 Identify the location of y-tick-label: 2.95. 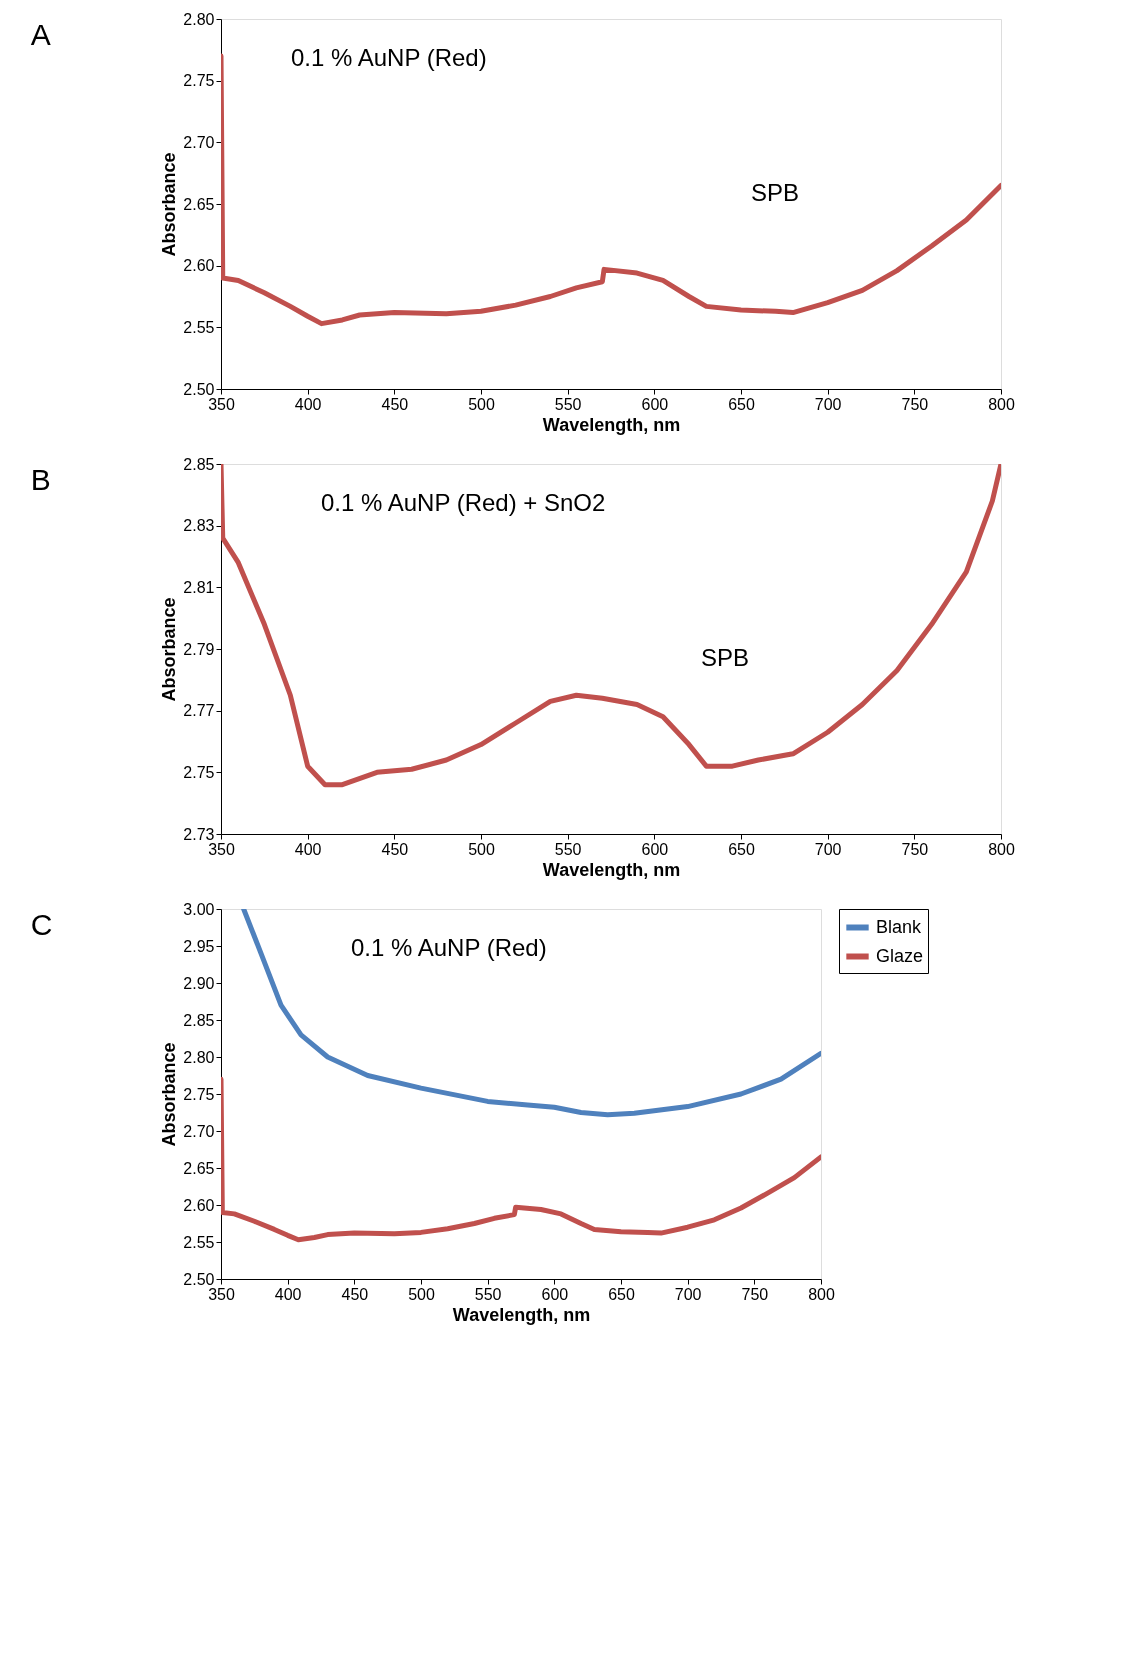
(199, 946).